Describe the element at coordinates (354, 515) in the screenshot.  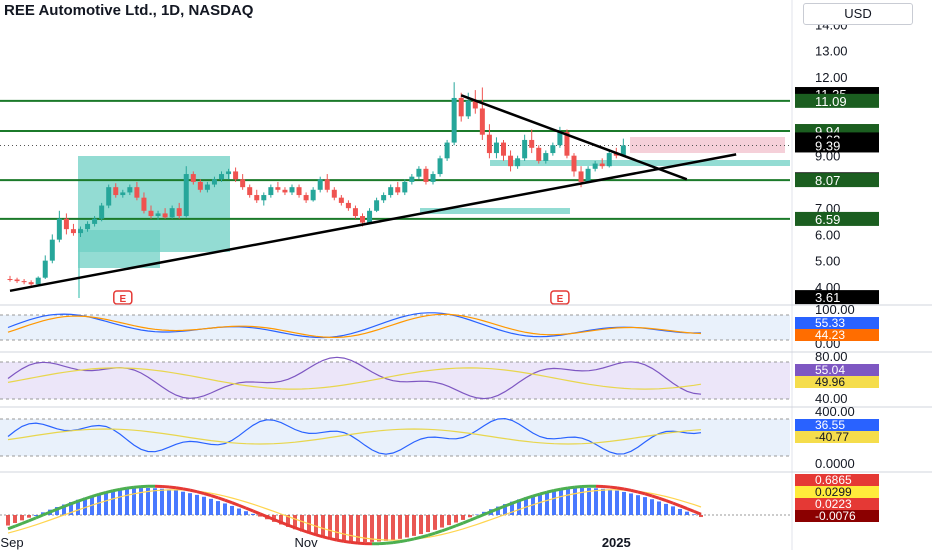
I see `macd-signal-line` at that location.